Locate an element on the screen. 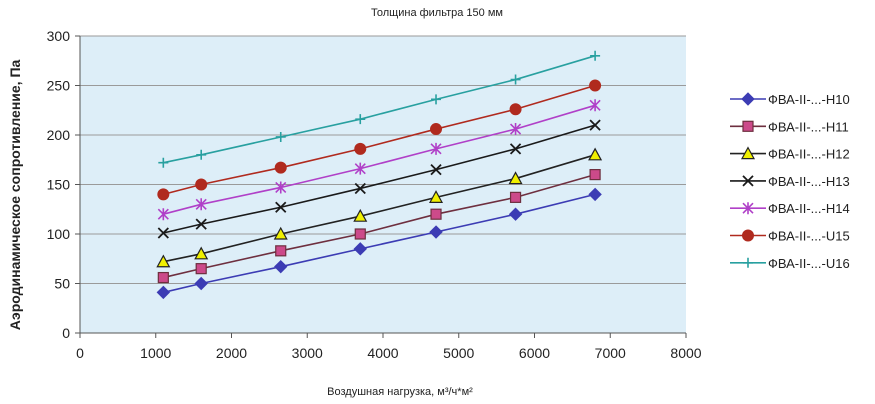 The width and height of the screenshot is (875, 404). legend-item: ФВА-II-...-Н13 is located at coordinates (790, 181).